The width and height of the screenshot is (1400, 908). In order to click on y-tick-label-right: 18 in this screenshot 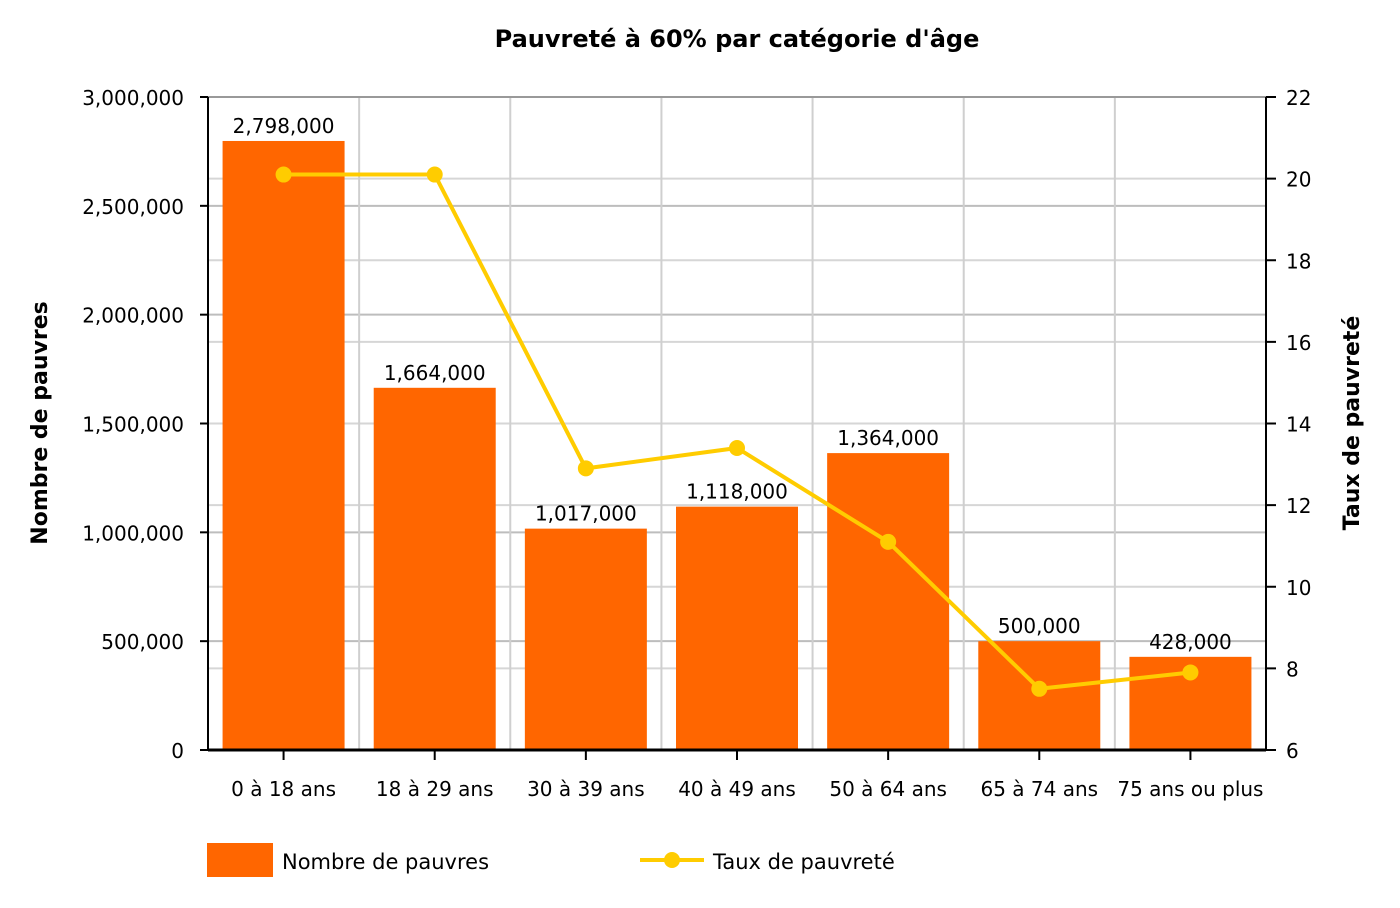, I will do `click(1298, 261)`.